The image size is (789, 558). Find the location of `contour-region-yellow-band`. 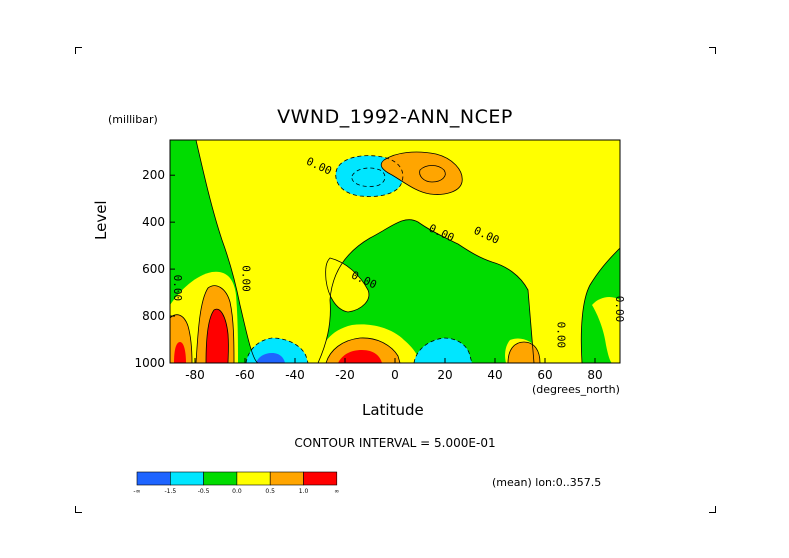

contour-region-yellow-band is located at coordinates (347, 285).